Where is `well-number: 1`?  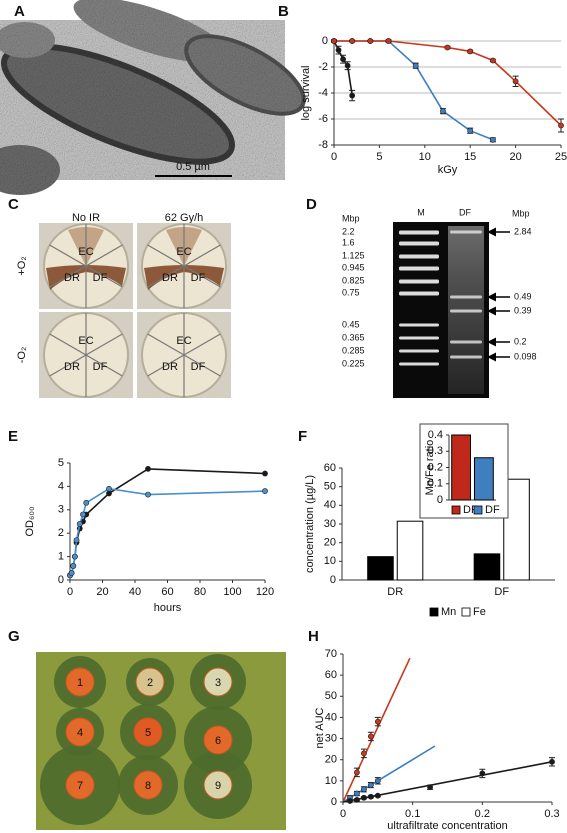
well-number: 1 is located at coordinates (80, 683).